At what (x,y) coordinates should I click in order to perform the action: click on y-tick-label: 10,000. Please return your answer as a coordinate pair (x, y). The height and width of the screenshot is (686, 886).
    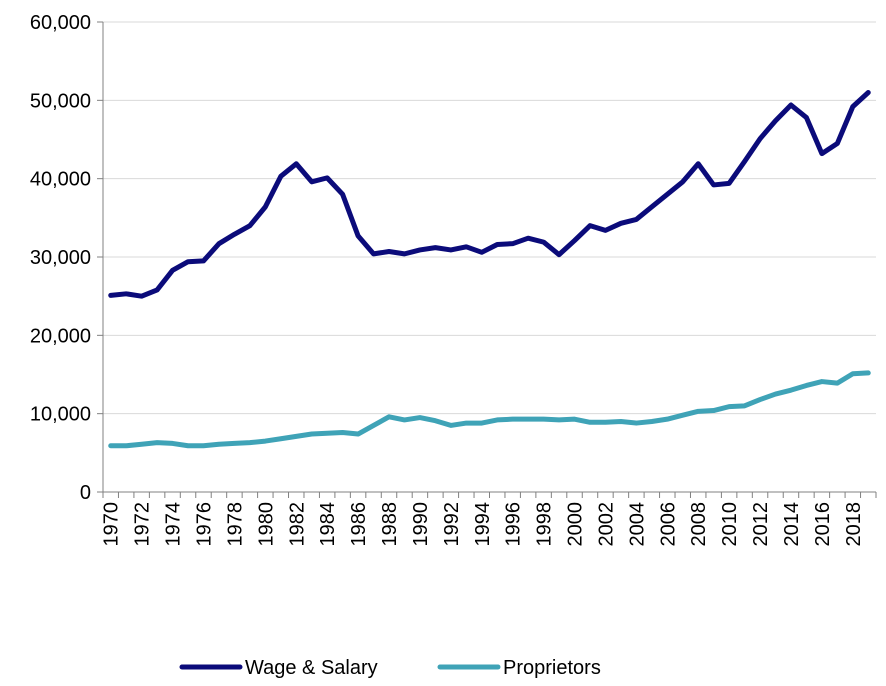
    Looking at the image, I should click on (60, 415).